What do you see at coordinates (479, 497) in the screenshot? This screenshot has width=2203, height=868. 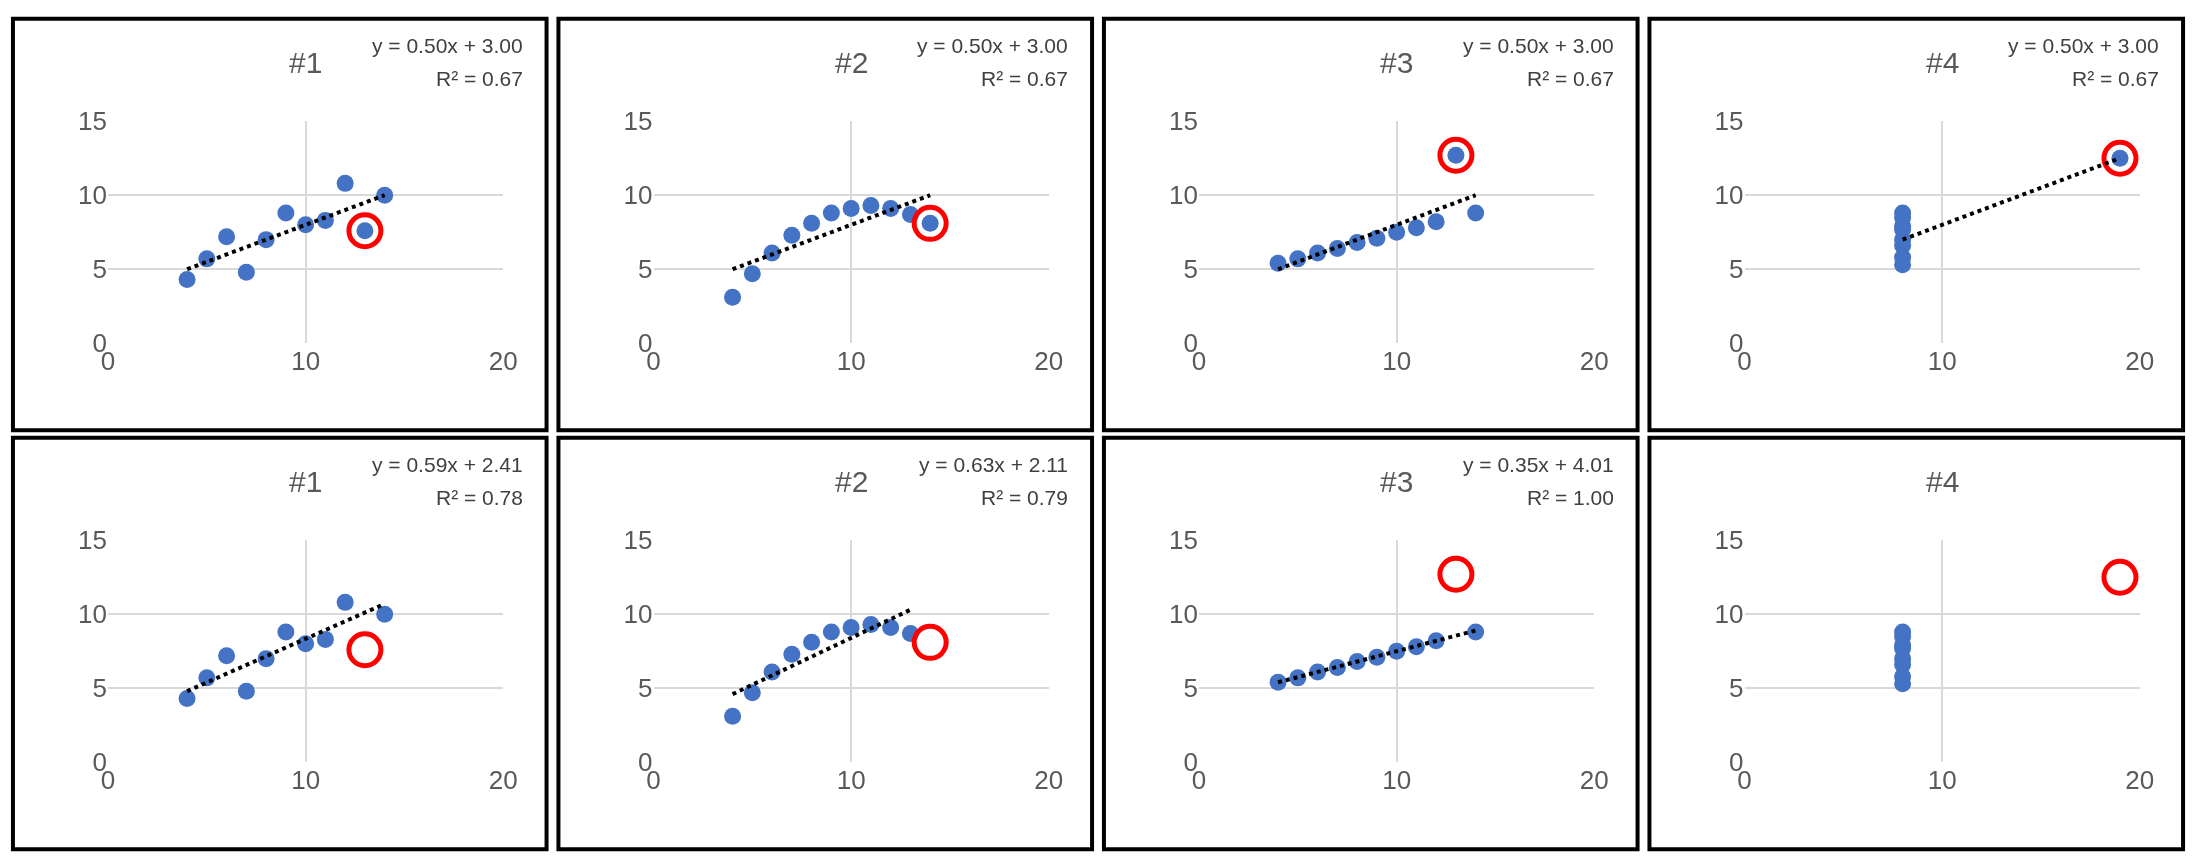 I see `text: R² = 0.78` at bounding box center [479, 497].